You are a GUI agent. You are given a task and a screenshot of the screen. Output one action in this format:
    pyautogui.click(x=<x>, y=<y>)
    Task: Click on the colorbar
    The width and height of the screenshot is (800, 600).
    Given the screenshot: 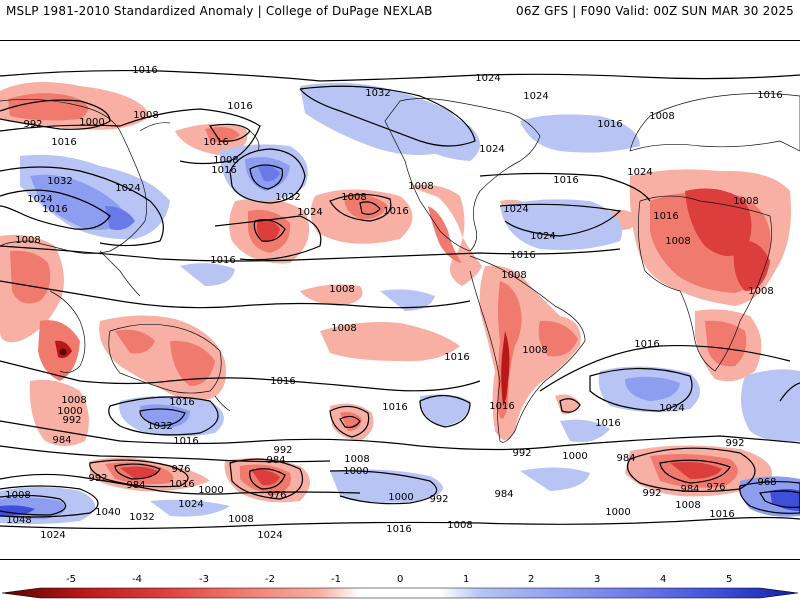 What is the action you would take?
    pyautogui.click(x=400, y=593)
    